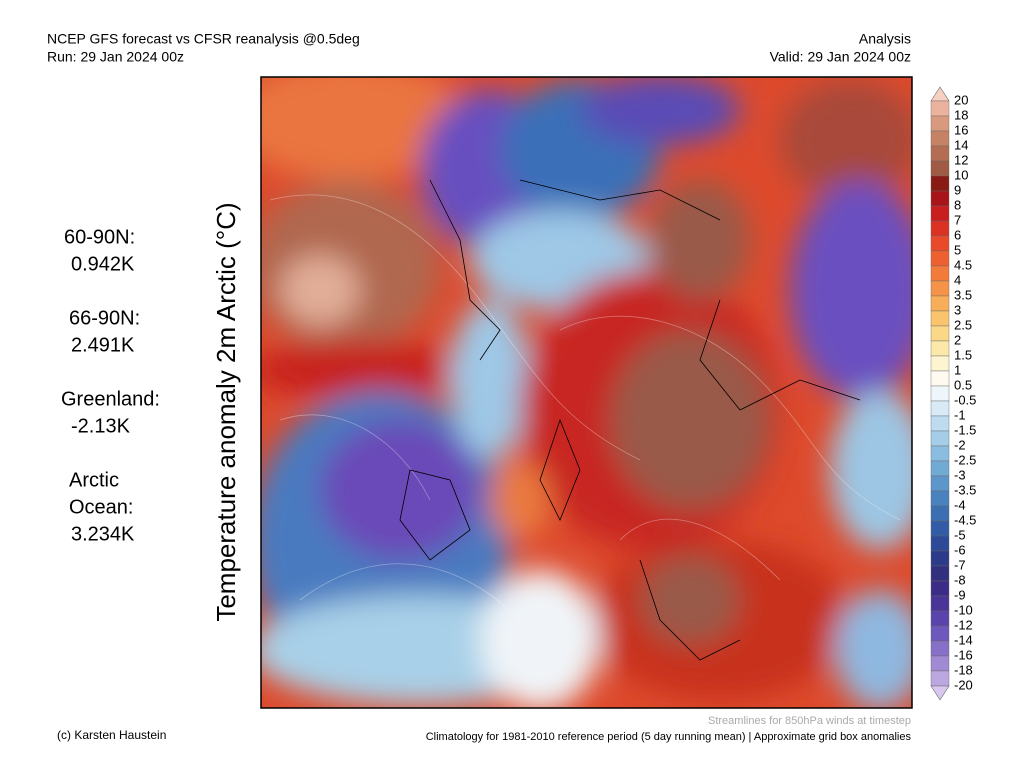 The width and height of the screenshot is (1024, 773). I want to click on colorbar-label: 16, so click(961, 129).